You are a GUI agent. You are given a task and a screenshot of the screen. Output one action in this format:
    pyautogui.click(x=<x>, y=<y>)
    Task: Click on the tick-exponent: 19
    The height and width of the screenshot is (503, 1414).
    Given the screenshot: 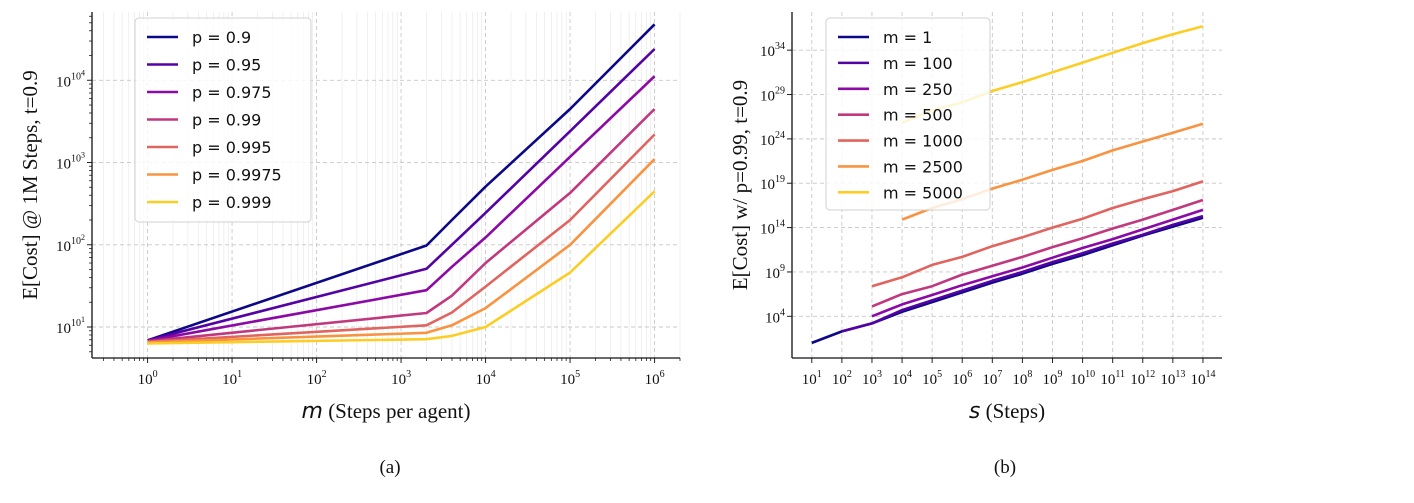 What is the action you would take?
    pyautogui.click(x=780, y=179)
    